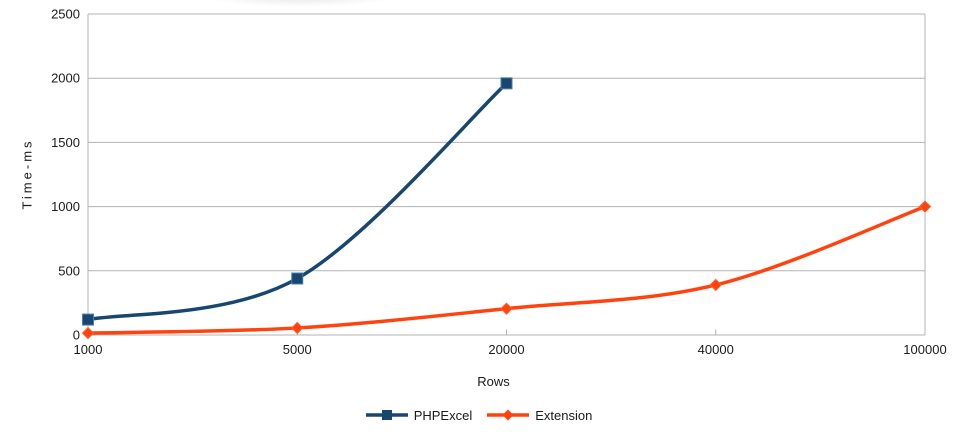 The height and width of the screenshot is (433, 957). I want to click on legend-item-phpexcel: PHPExcel, so click(419, 415).